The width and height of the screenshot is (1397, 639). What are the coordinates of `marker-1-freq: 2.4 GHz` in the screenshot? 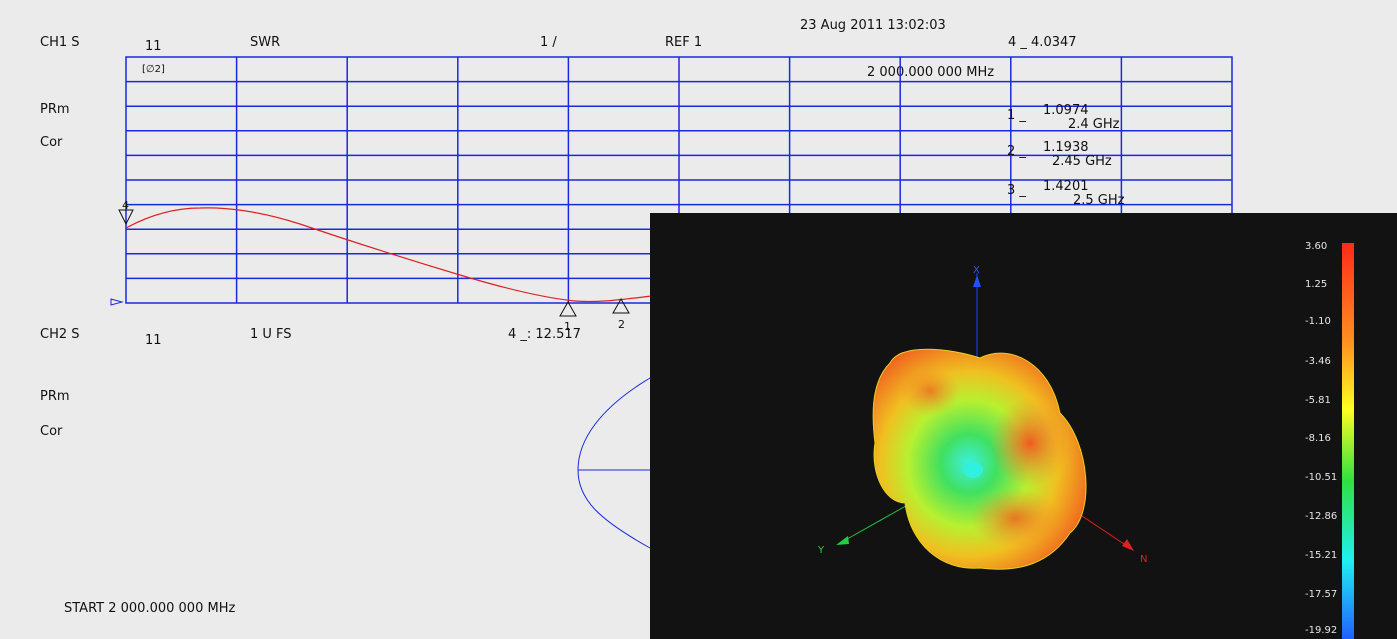 It's located at (1093, 125).